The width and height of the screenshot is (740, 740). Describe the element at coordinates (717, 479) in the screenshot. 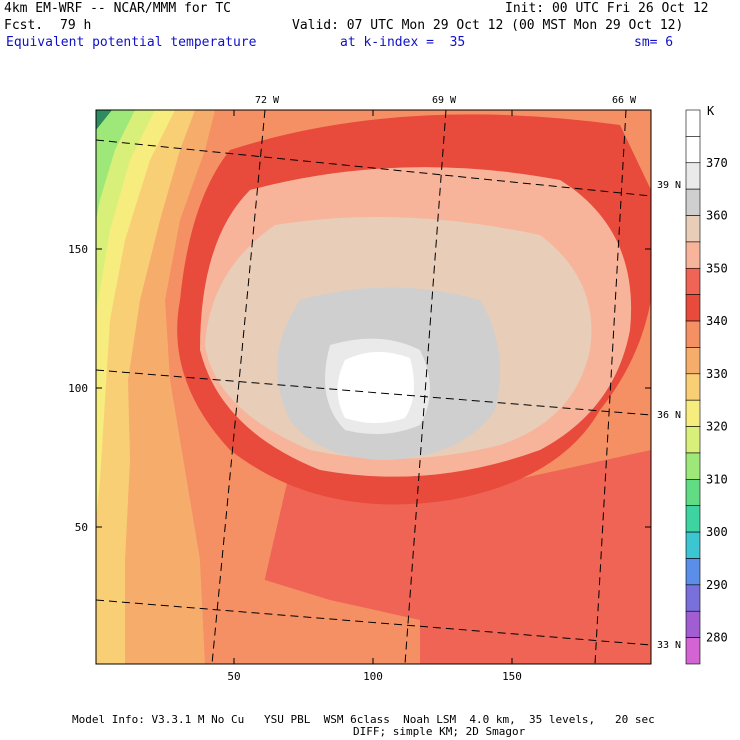

I see `colorbar-label: 310` at that location.